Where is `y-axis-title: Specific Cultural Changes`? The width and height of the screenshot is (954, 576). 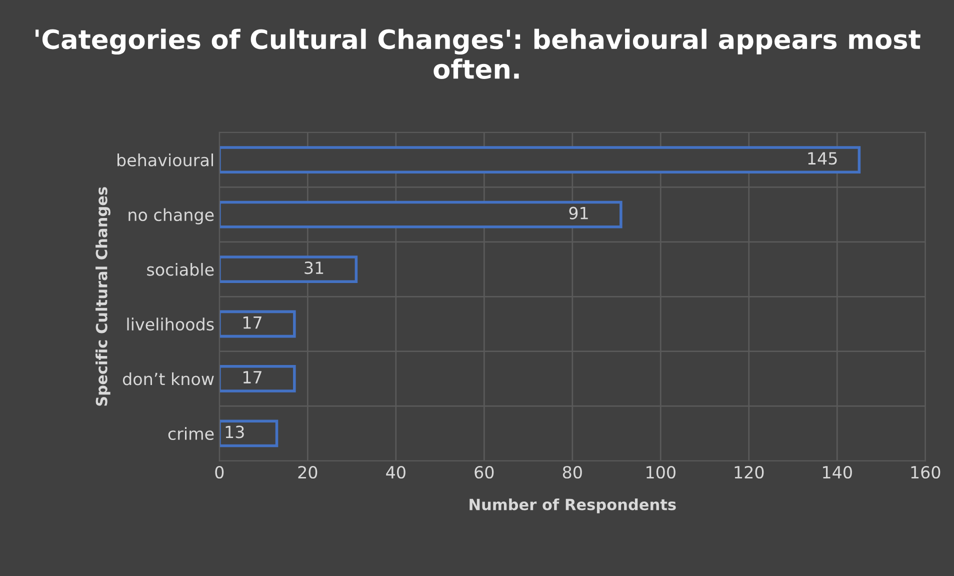
y-axis-title: Specific Cultural Changes is located at coordinates (103, 296).